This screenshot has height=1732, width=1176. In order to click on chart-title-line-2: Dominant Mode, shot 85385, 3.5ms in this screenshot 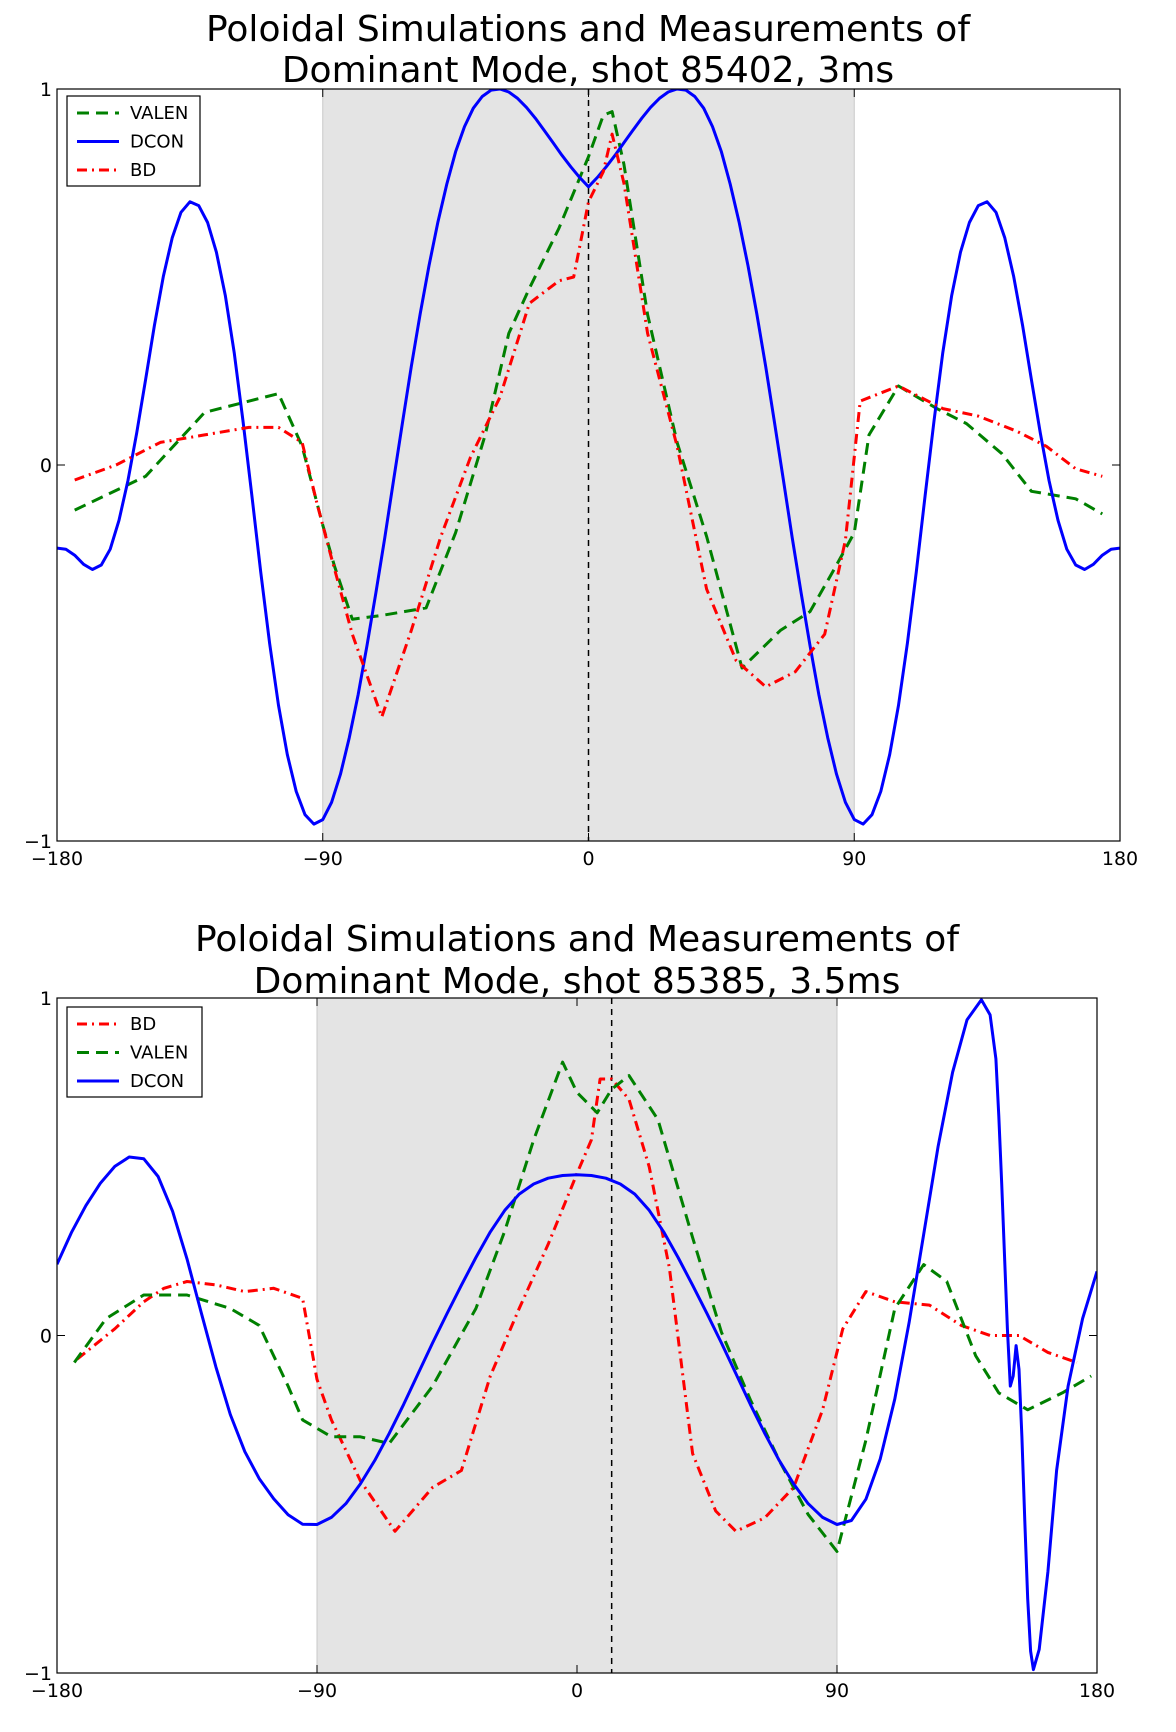, I will do `click(577, 981)`.